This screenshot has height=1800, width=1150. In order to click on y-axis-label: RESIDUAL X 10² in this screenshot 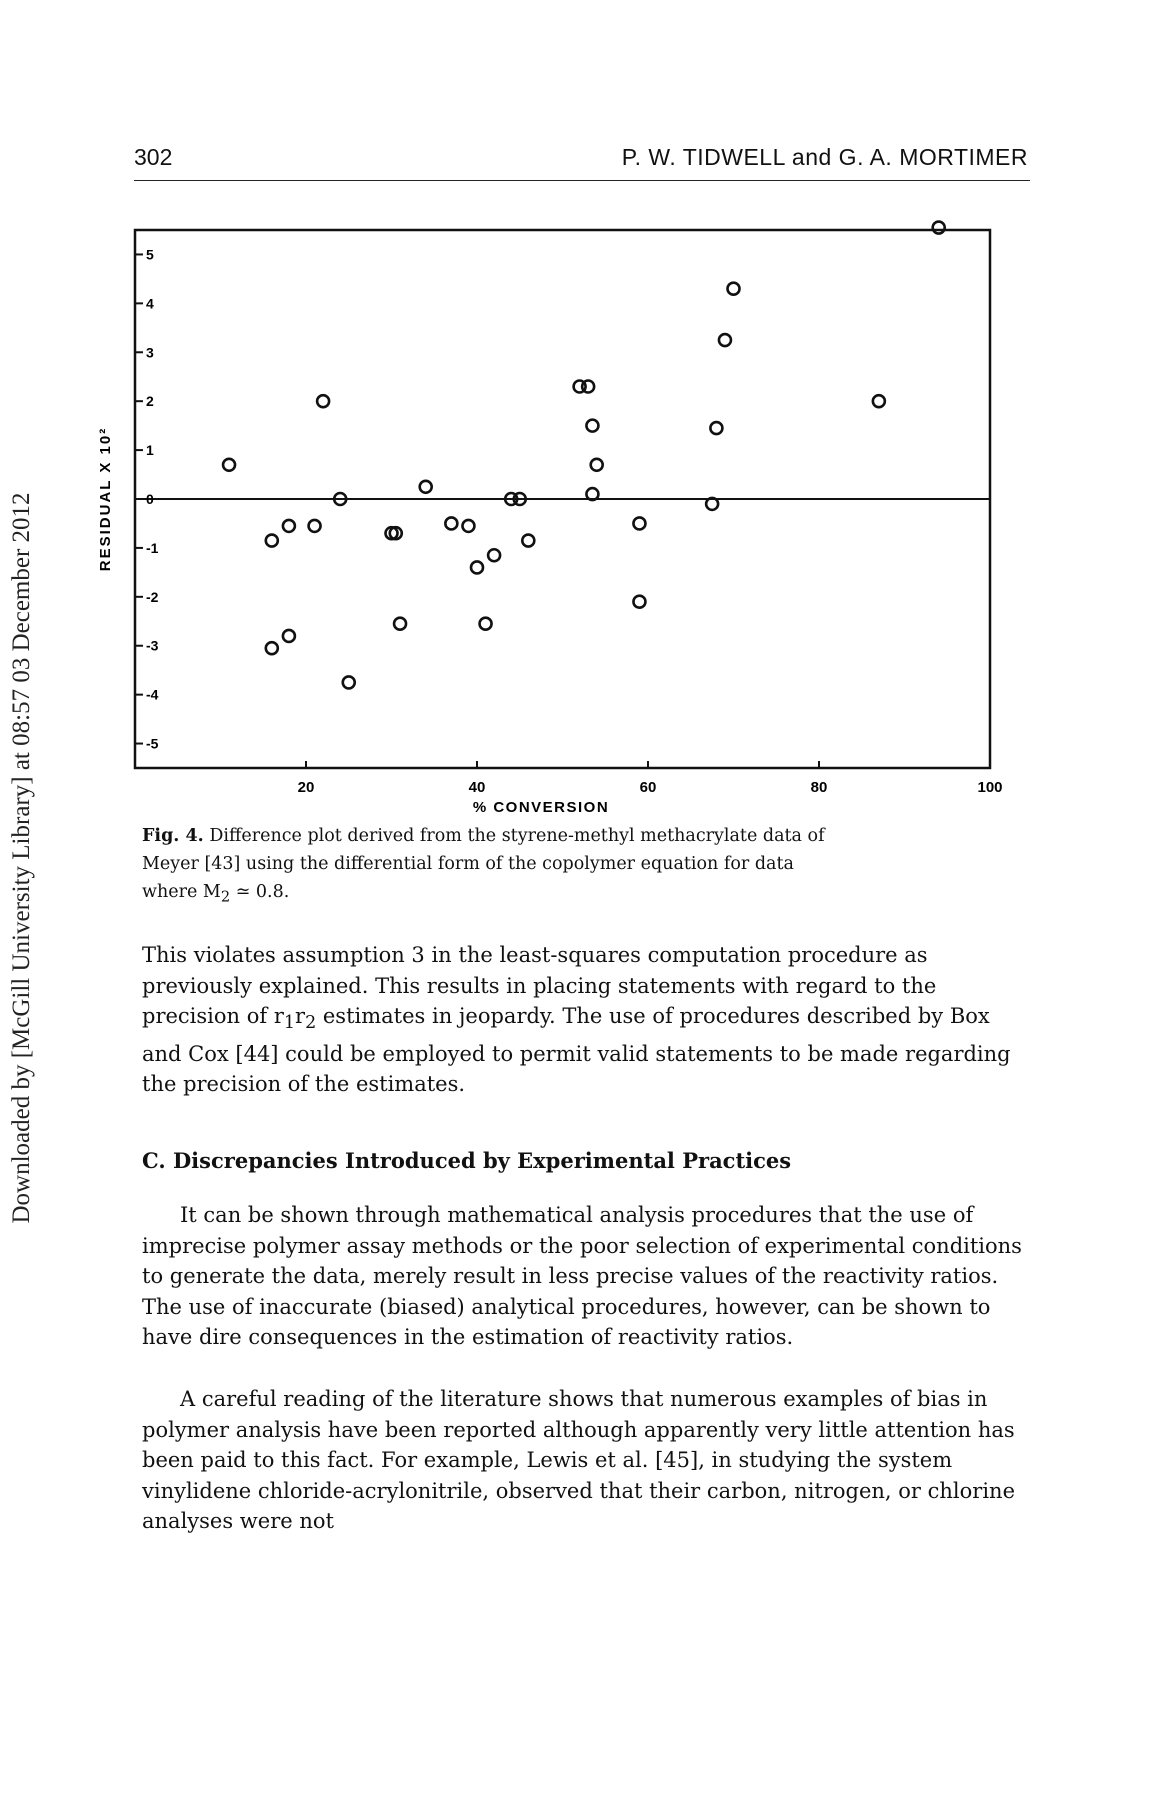, I will do `click(105, 499)`.